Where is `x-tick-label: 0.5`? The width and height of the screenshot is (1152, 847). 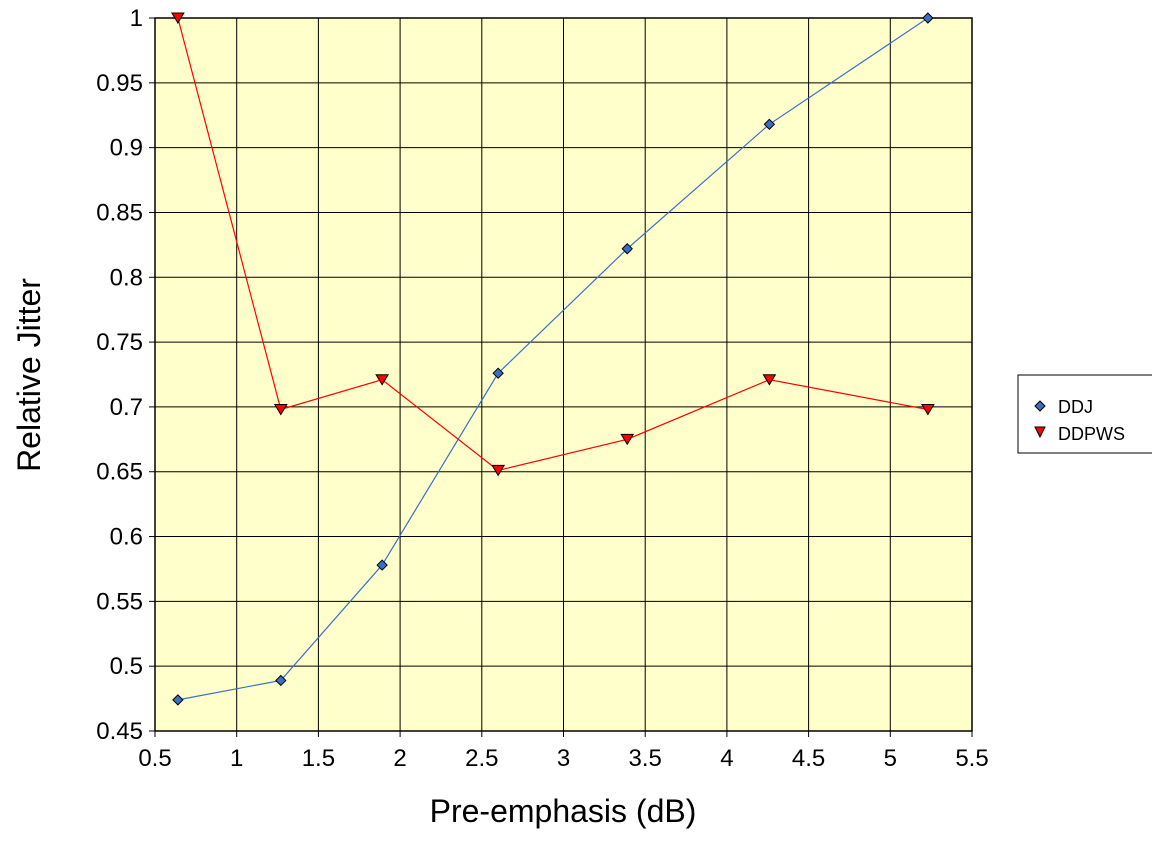
x-tick-label: 0.5 is located at coordinates (154, 758).